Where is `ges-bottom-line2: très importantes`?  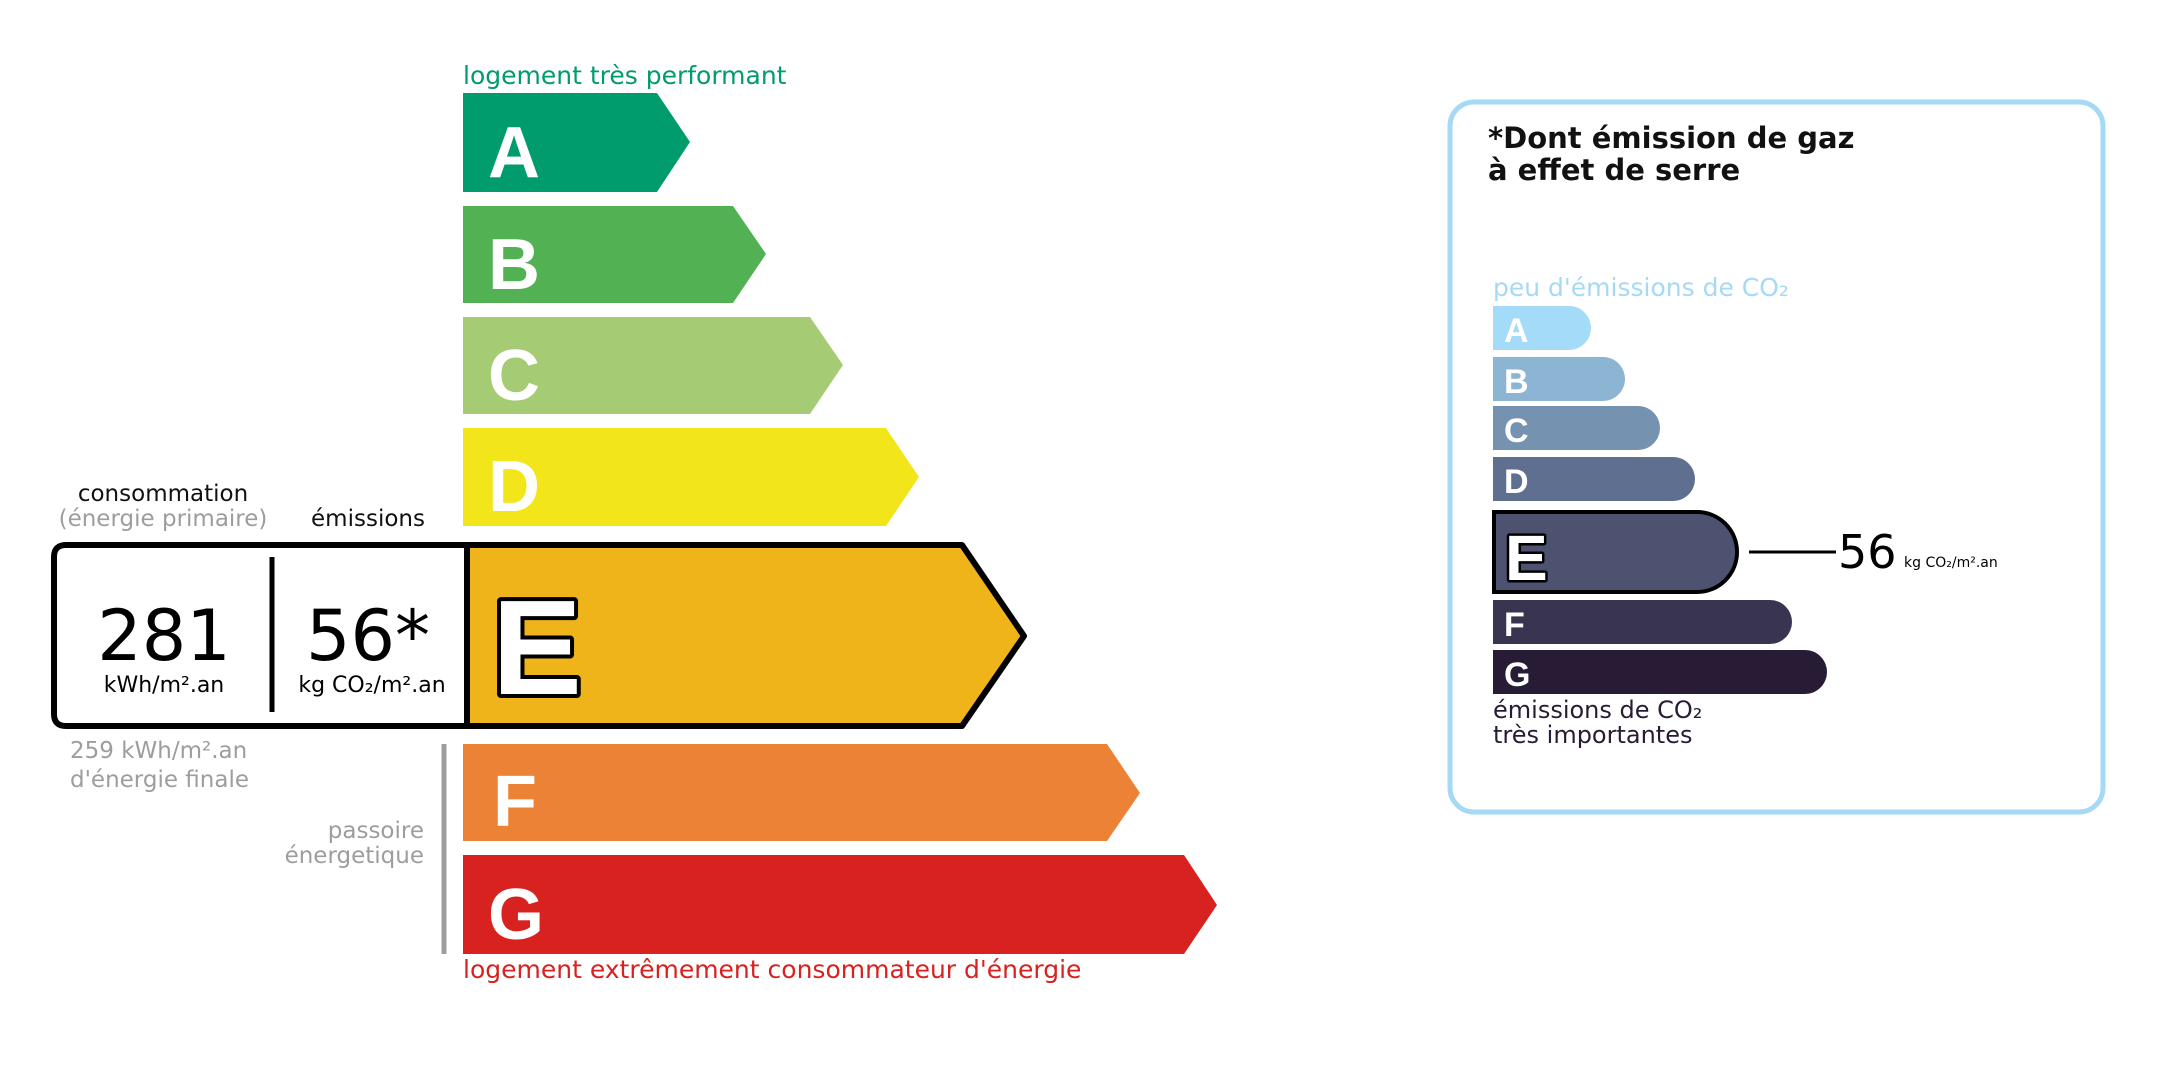
ges-bottom-line2: très importantes is located at coordinates (1593, 735).